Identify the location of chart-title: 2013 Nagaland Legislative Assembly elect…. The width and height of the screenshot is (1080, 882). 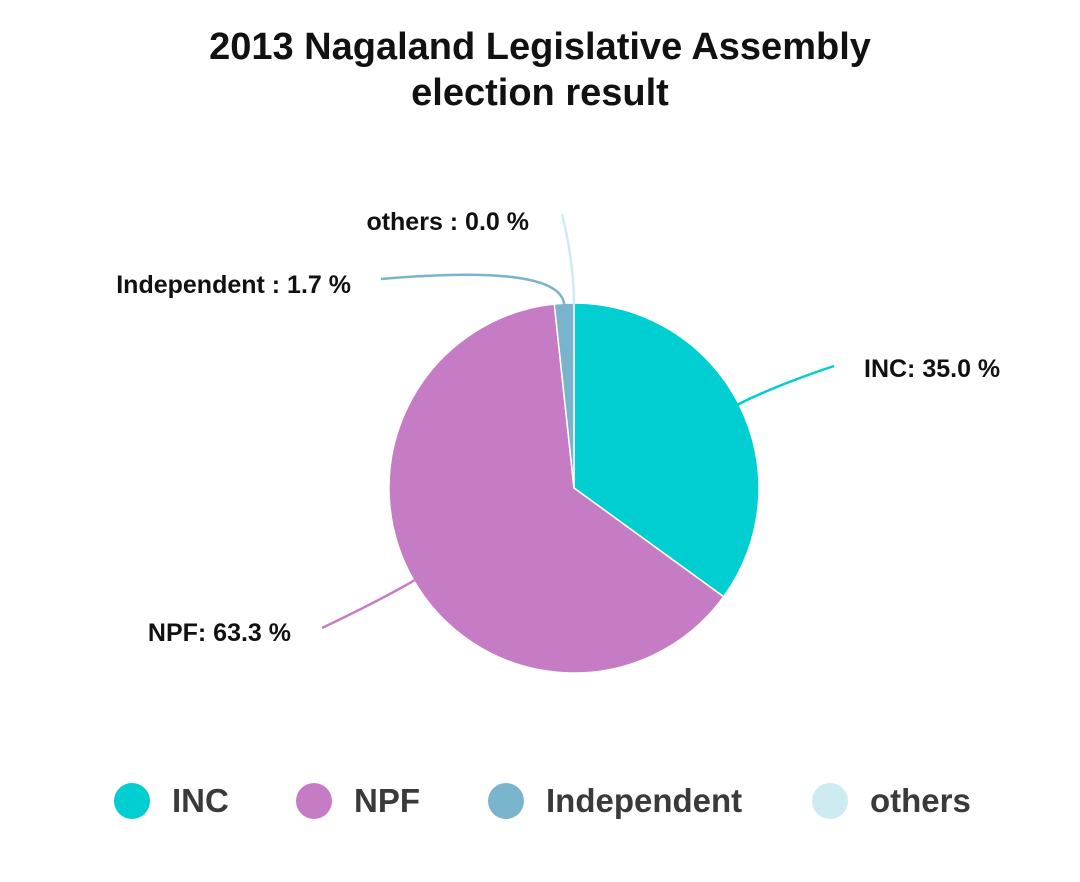
(540, 70).